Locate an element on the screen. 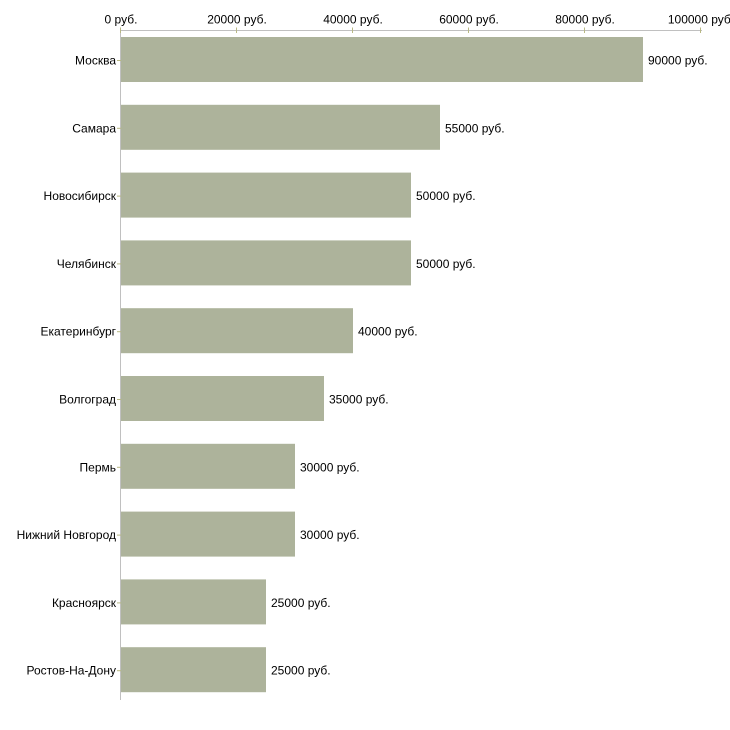 Image resolution: width=730 pixels, height=730 pixels. svg-text: Самара is located at coordinates (94, 128).